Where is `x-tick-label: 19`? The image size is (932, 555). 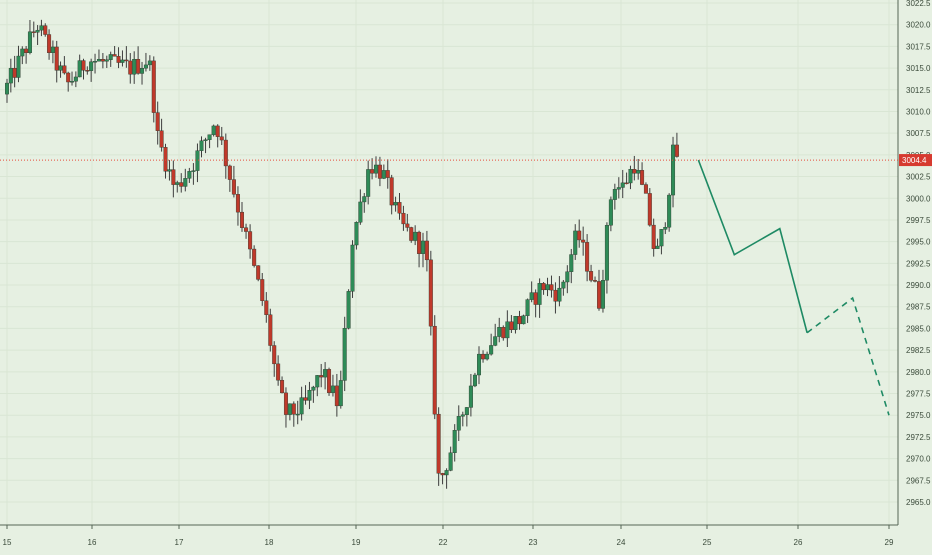 x-tick-label: 19 is located at coordinates (356, 542).